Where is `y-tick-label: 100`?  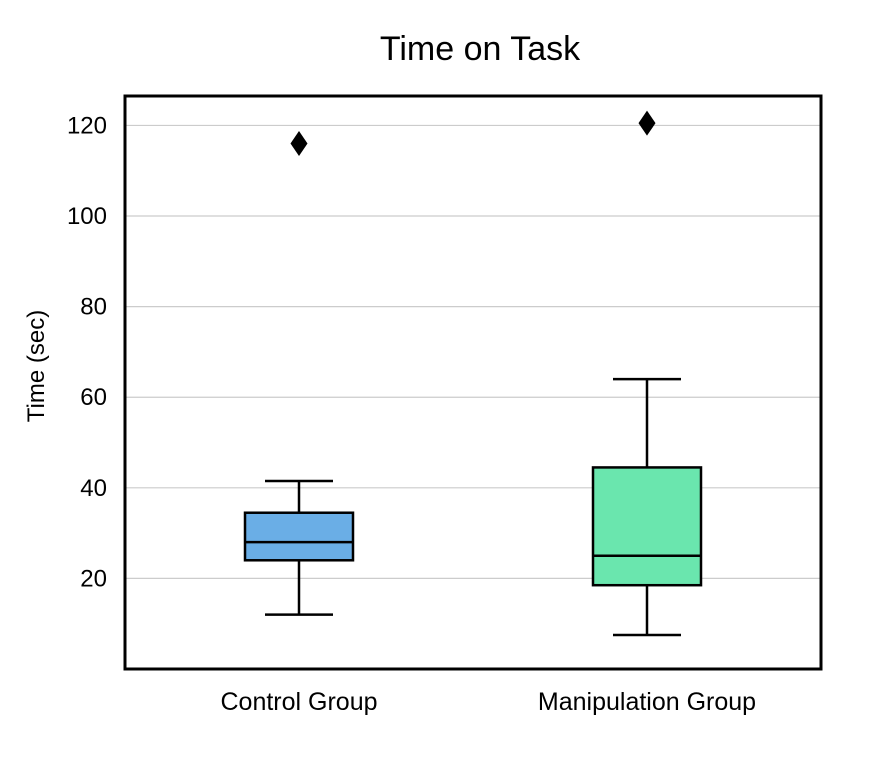 y-tick-label: 100 is located at coordinates (87, 216).